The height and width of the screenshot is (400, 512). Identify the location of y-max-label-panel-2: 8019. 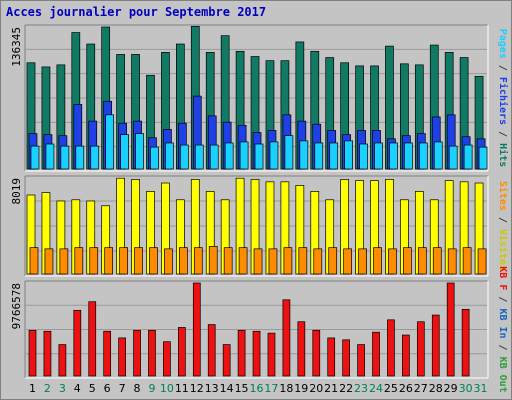
(16, 191).